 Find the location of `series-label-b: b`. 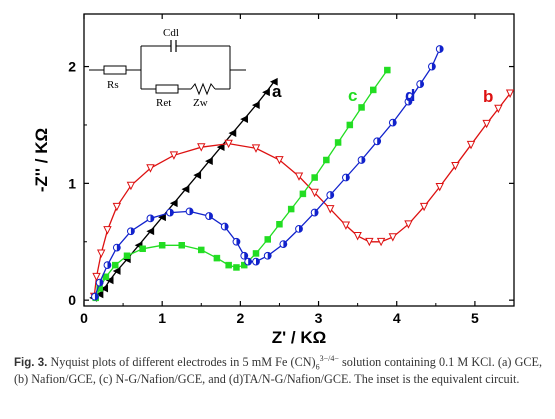

series-label-b: b is located at coordinates (488, 96).